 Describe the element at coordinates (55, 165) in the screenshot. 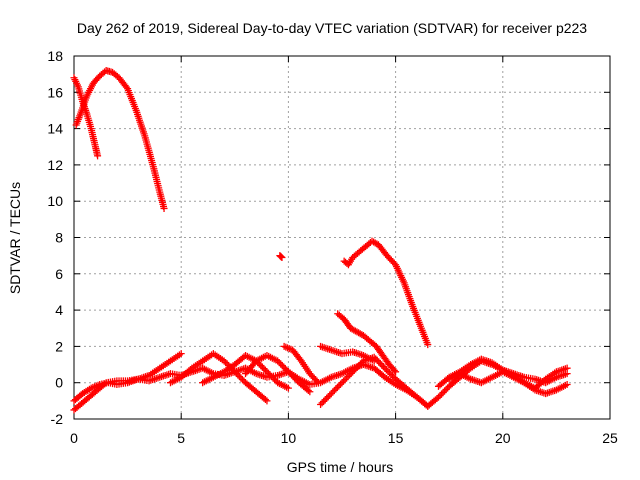

I see `y-tick-label: 12` at that location.